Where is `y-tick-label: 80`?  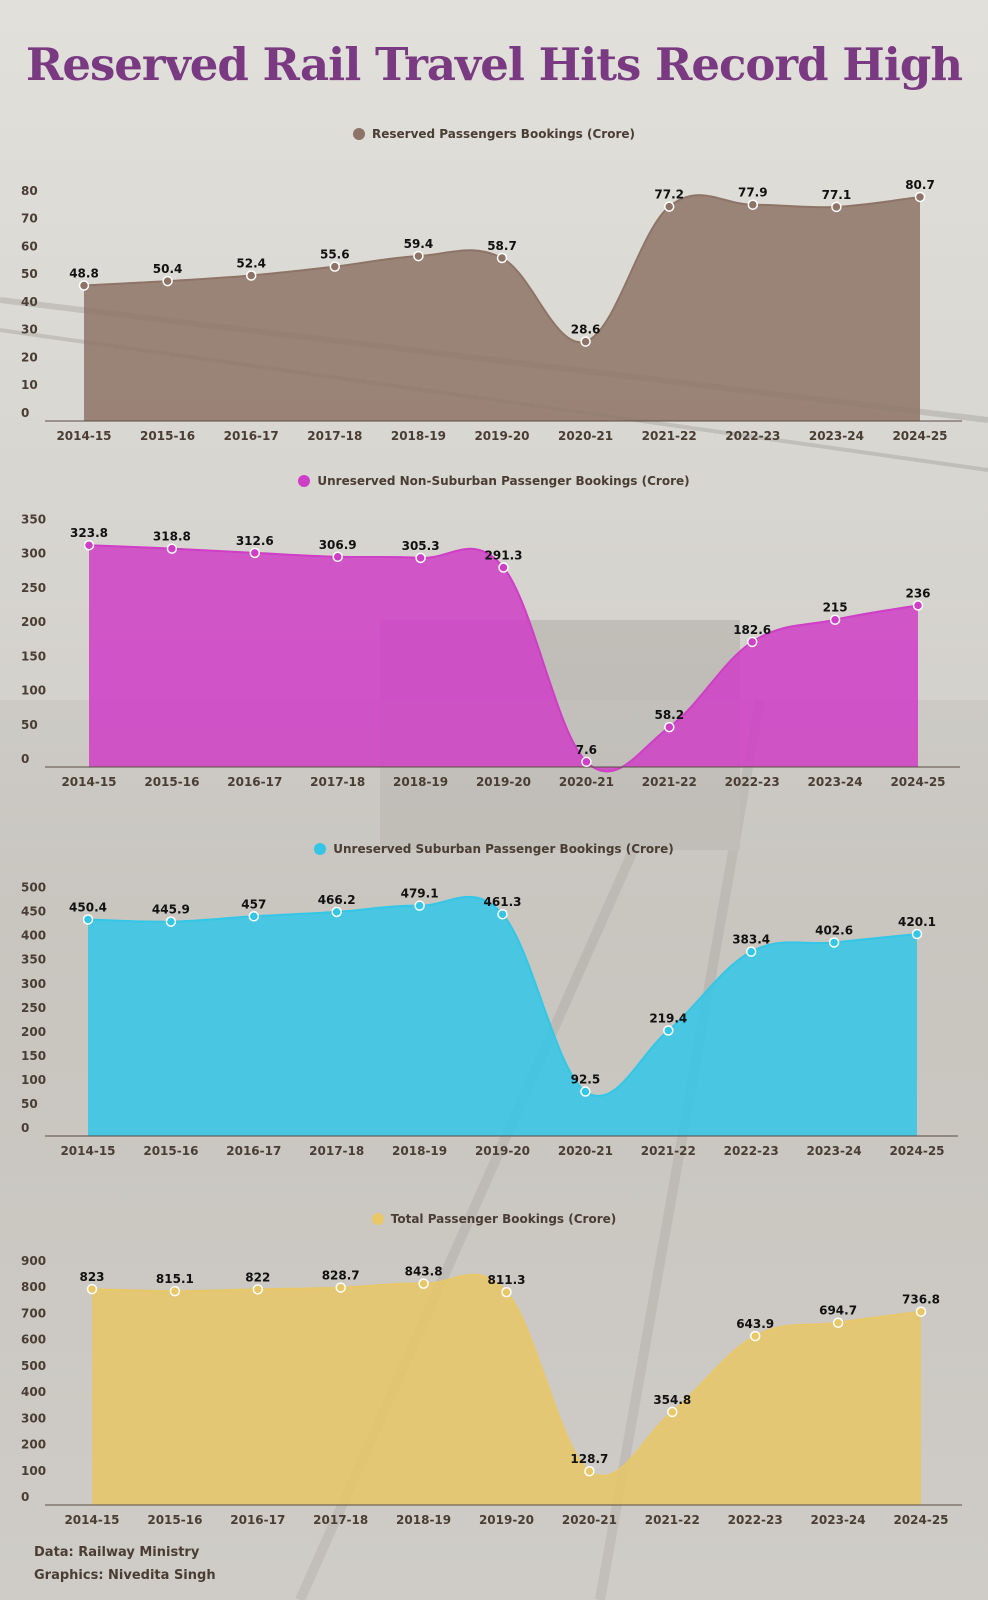 y-tick-label: 80 is located at coordinates (29, 191).